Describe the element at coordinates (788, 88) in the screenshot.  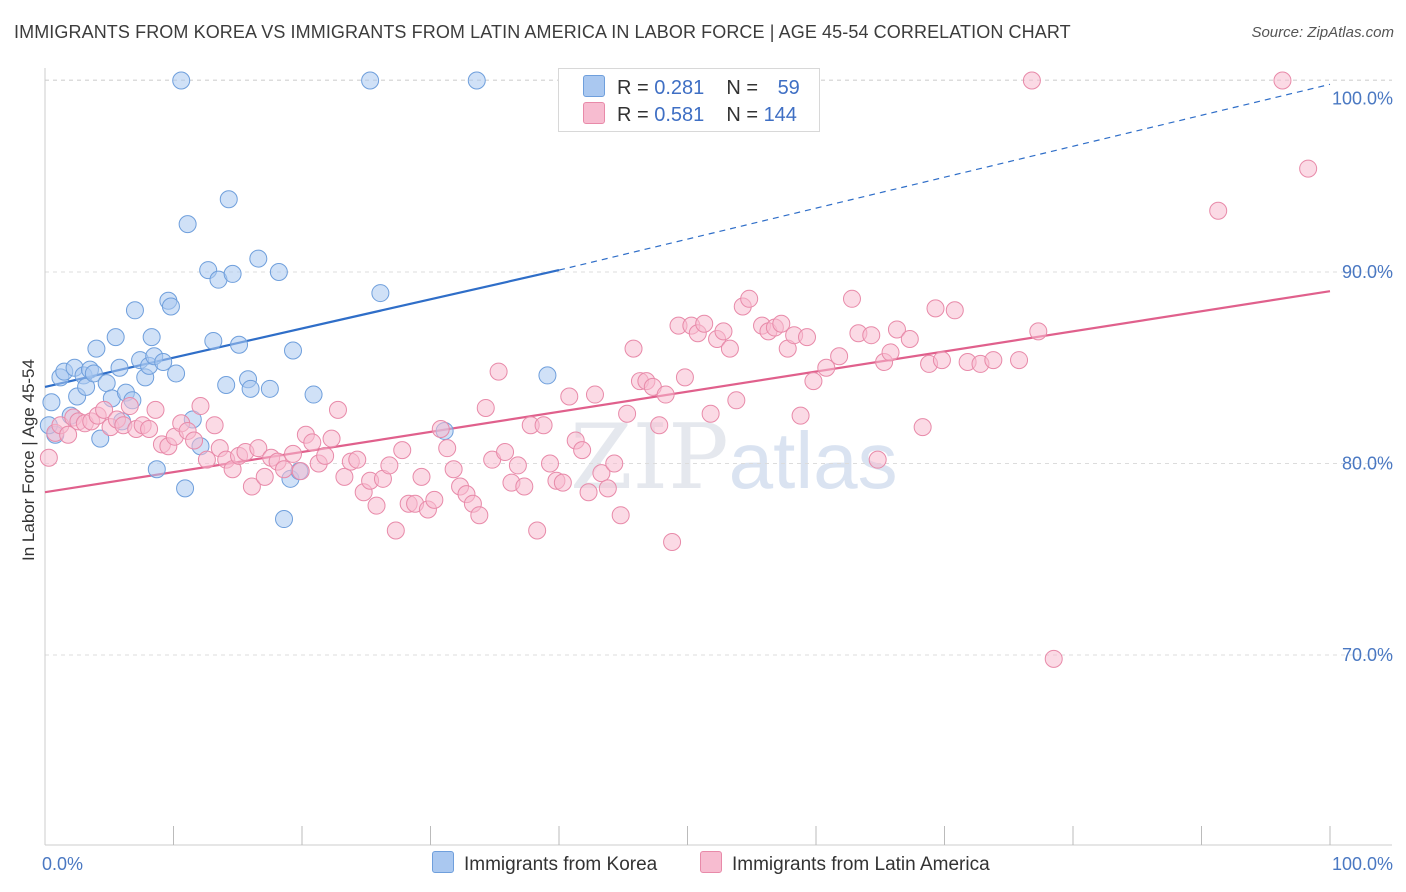
I see `legend-n-value: 59` at that location.